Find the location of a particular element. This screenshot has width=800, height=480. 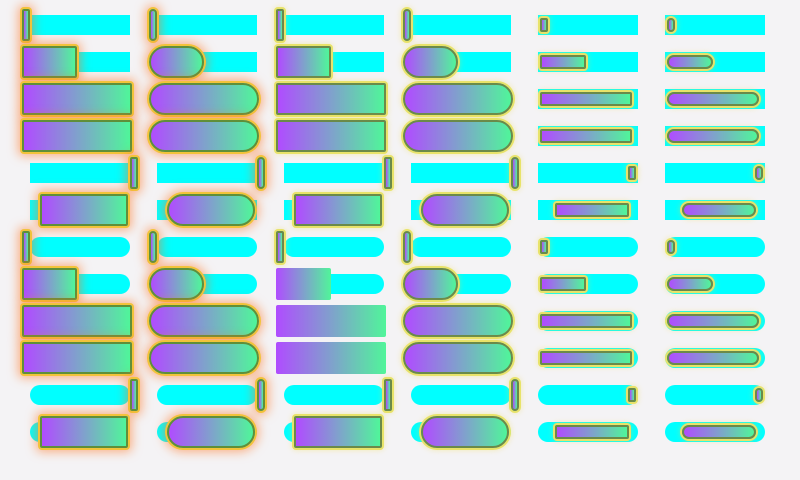

progress-bar-r8-c3 is located at coordinates (330, 284).